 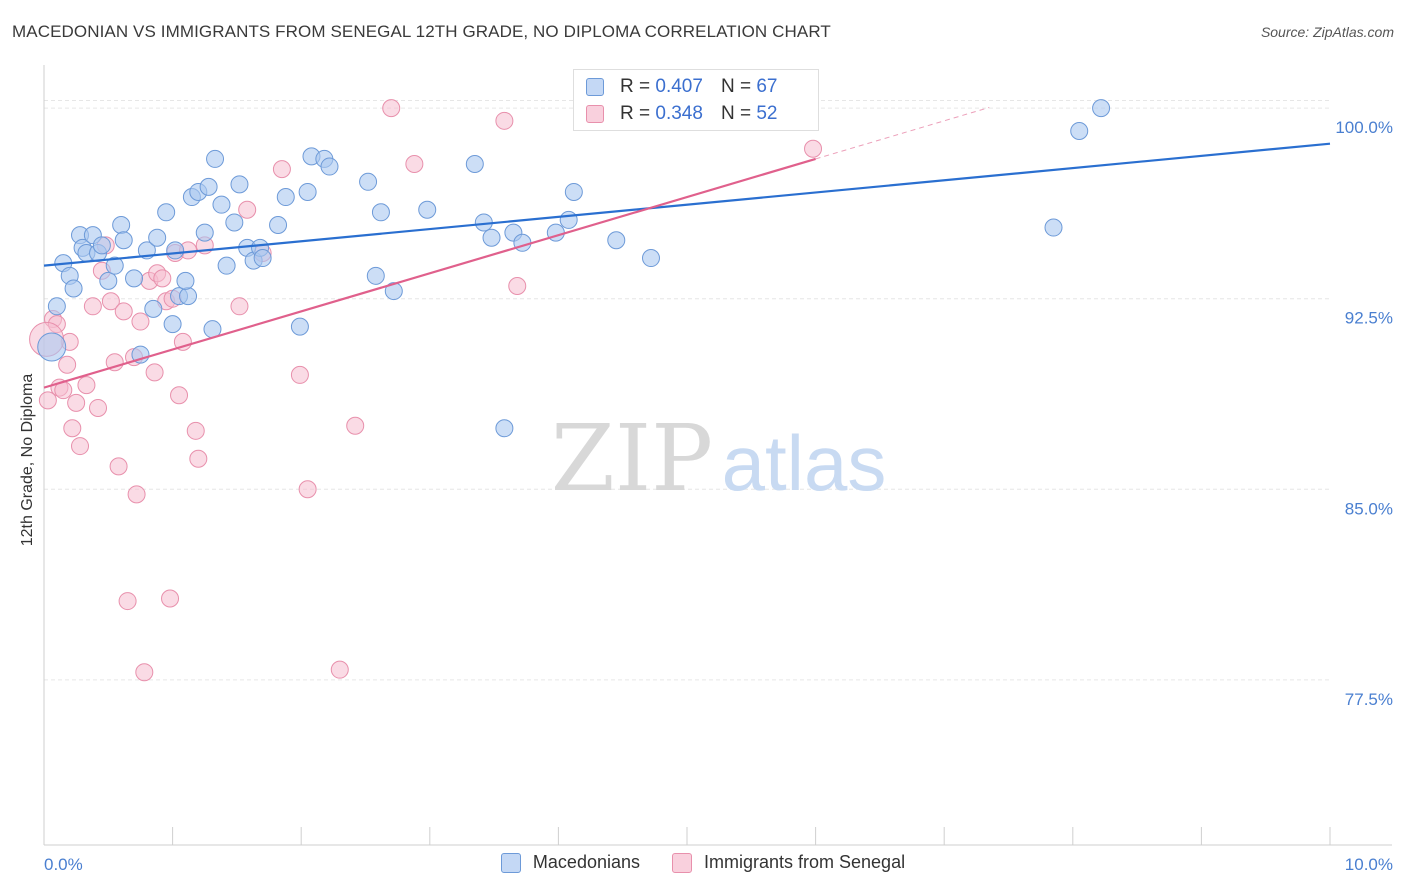 I want to click on n-value: 52, so click(x=767, y=113).